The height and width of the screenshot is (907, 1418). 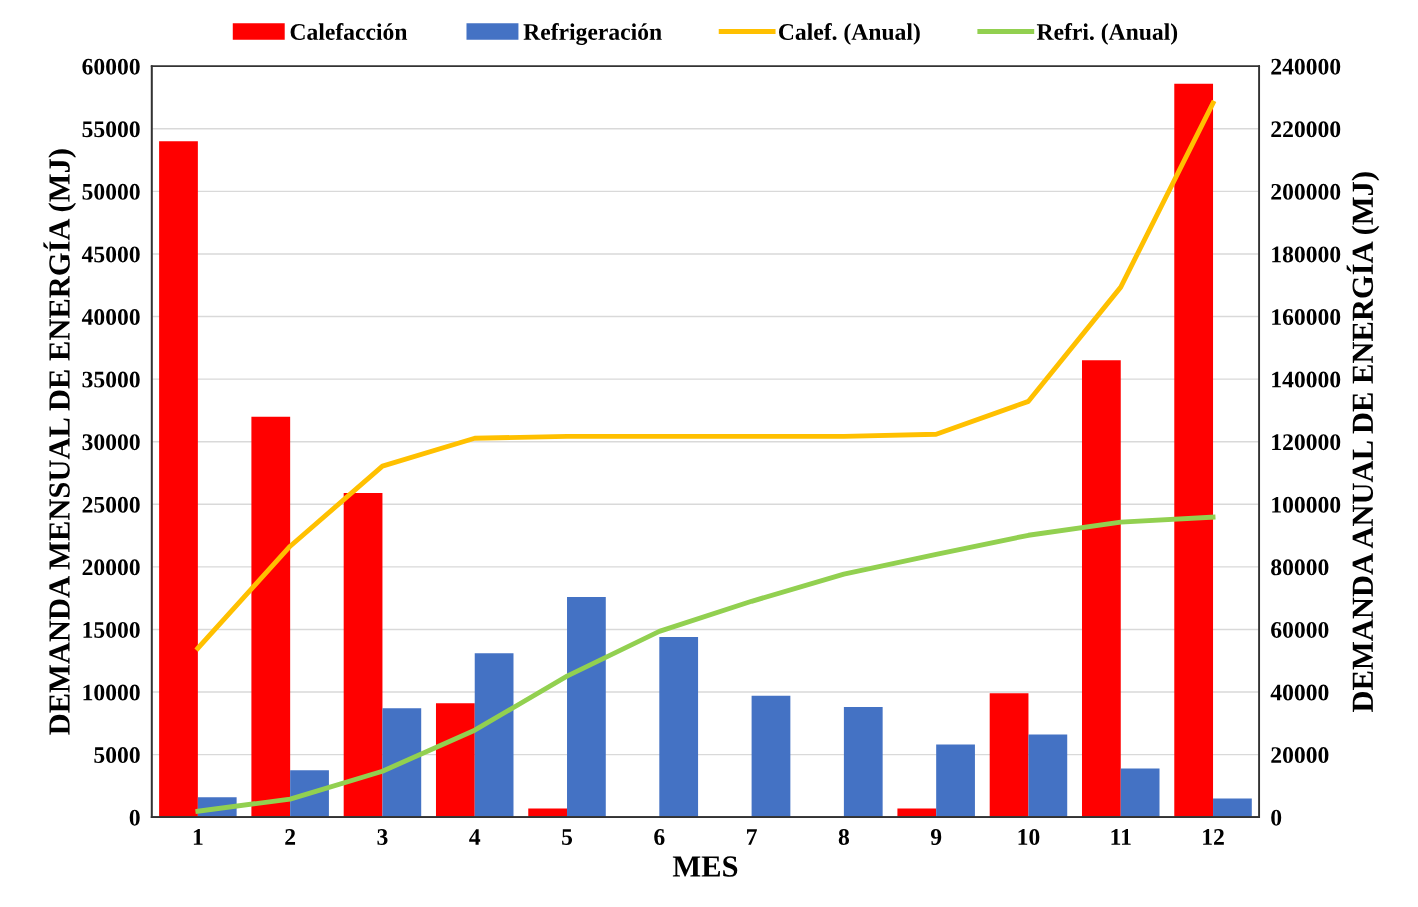 What do you see at coordinates (111, 379) in the screenshot?
I see `y-tick-label: 35000` at bounding box center [111, 379].